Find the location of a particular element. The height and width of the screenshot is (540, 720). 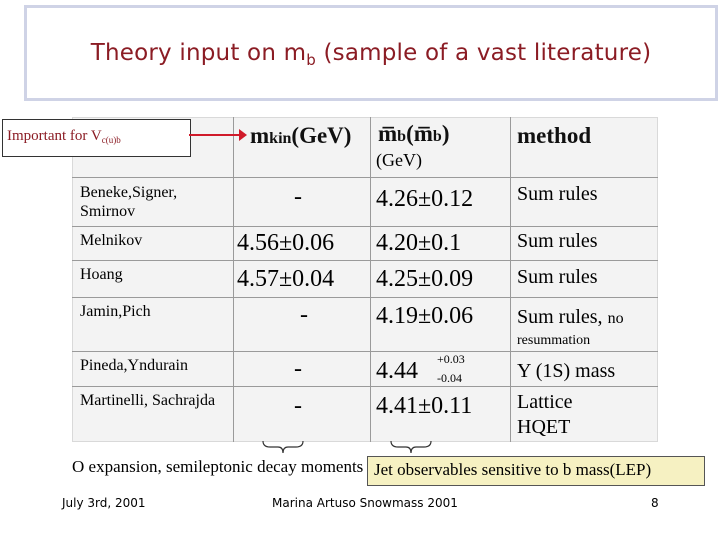

method-cell-line2: HQET is located at coordinates (544, 427).